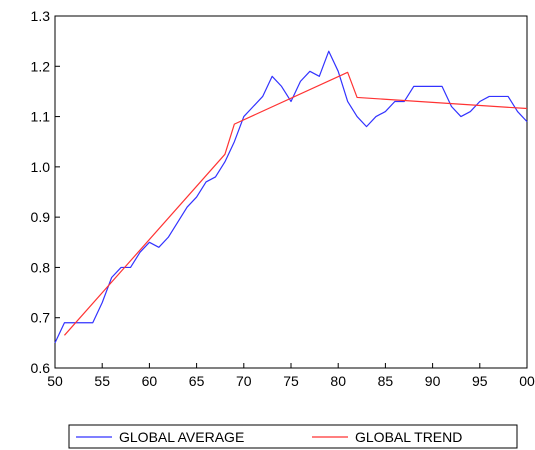 The image size is (535, 450). I want to click on legend-label-global-trend: GLOBAL TREND, so click(408, 437).